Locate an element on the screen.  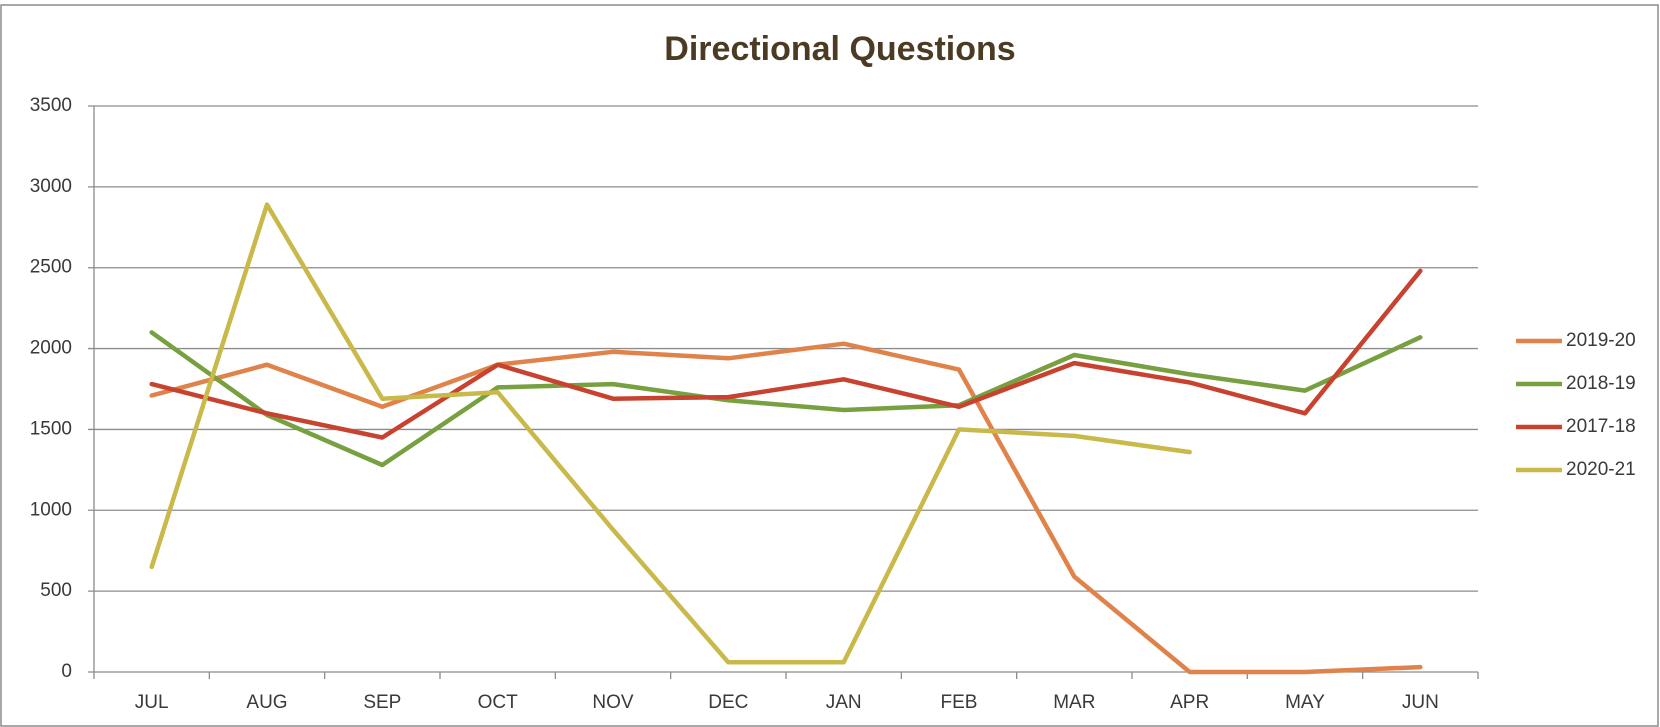
x-tick-label: DEC is located at coordinates (728, 702).